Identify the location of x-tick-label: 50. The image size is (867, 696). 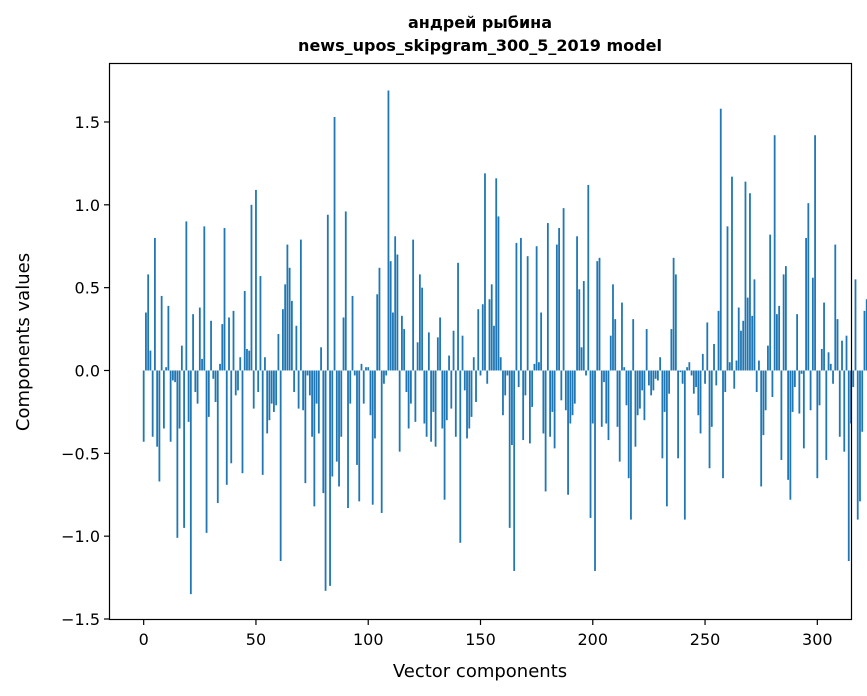
(256, 639).